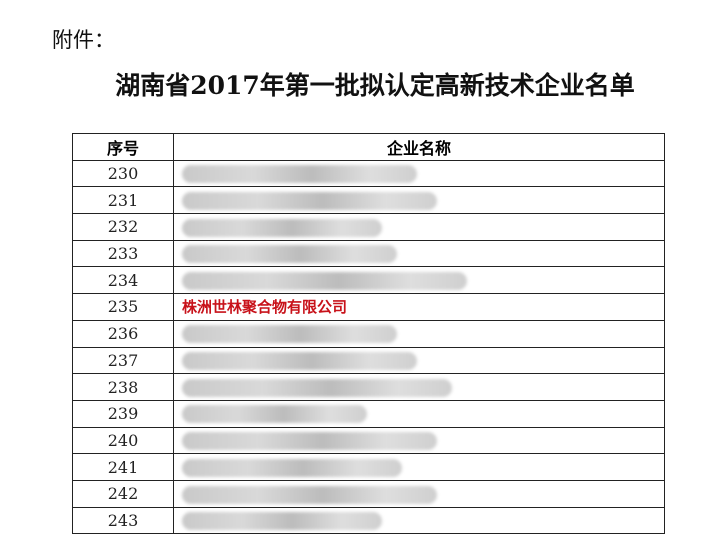 This screenshot has width=706, height=534. I want to click on document-title: 湖南省2017年第一批拟认定高新技术企业名单, so click(375, 85).